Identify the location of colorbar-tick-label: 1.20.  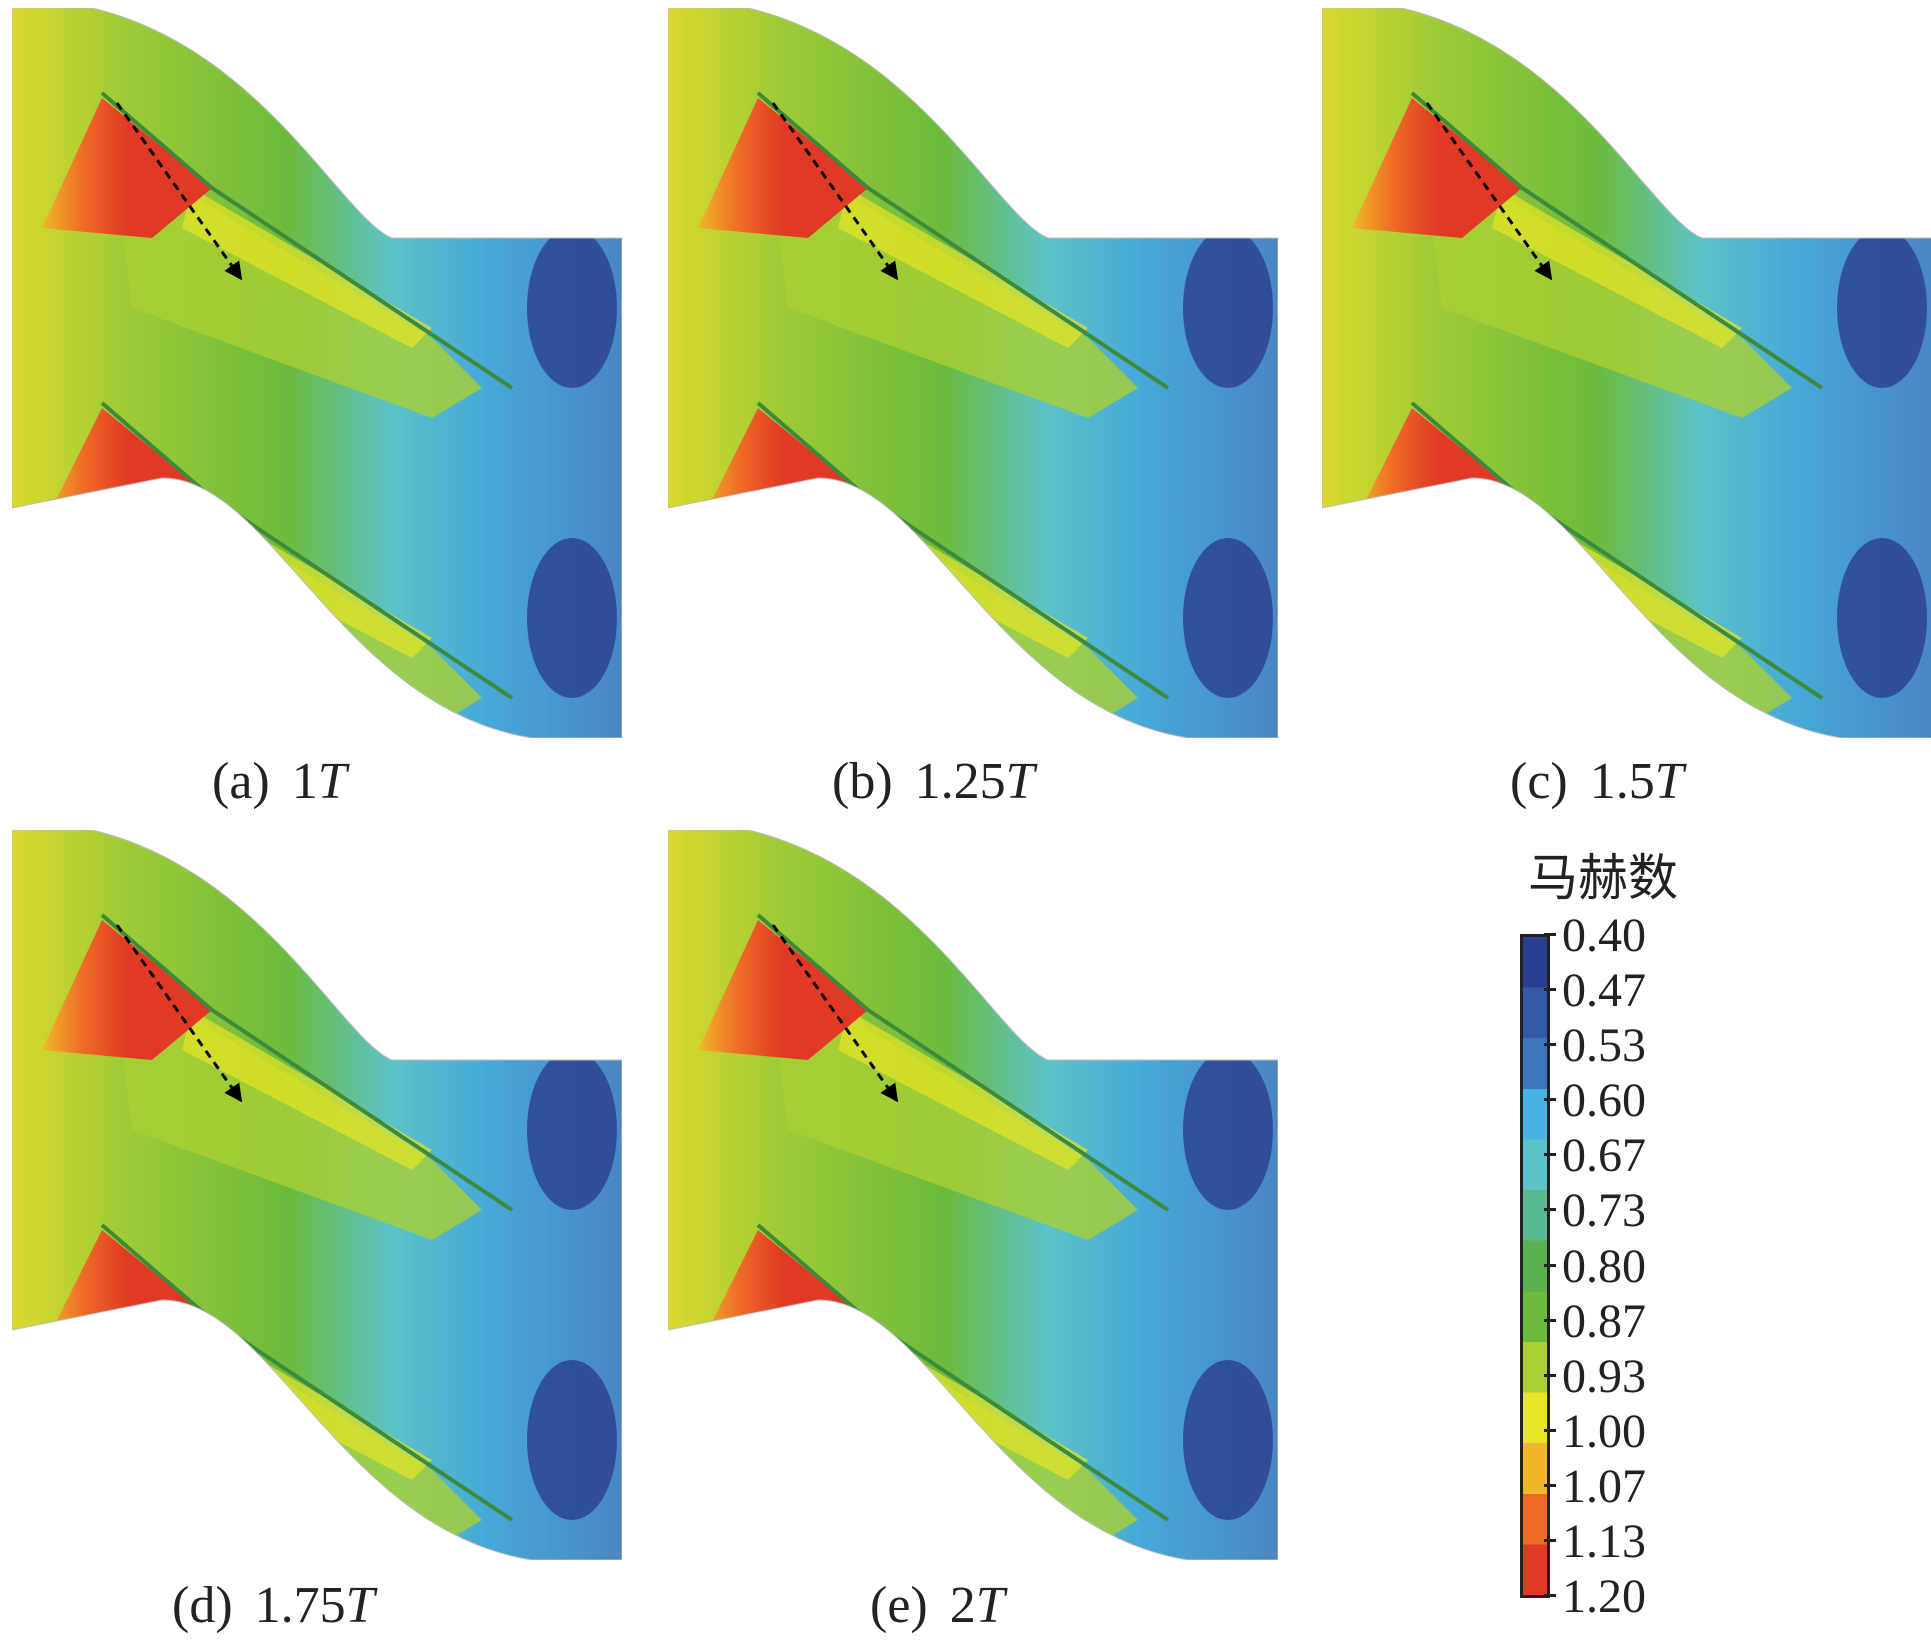
(1604, 1596).